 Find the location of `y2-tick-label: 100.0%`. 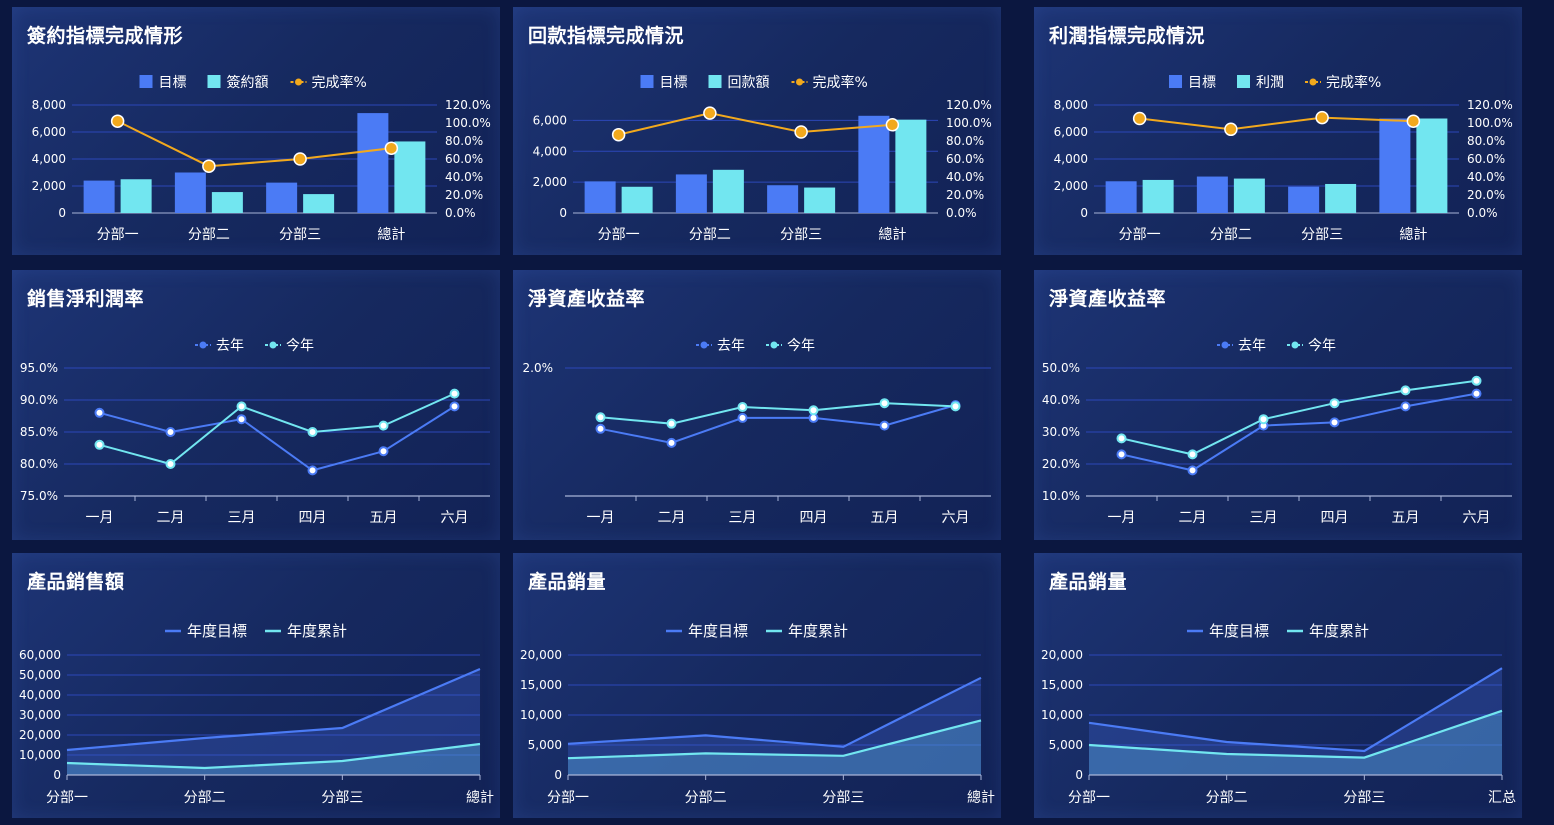

y2-tick-label: 100.0% is located at coordinates (468, 123).